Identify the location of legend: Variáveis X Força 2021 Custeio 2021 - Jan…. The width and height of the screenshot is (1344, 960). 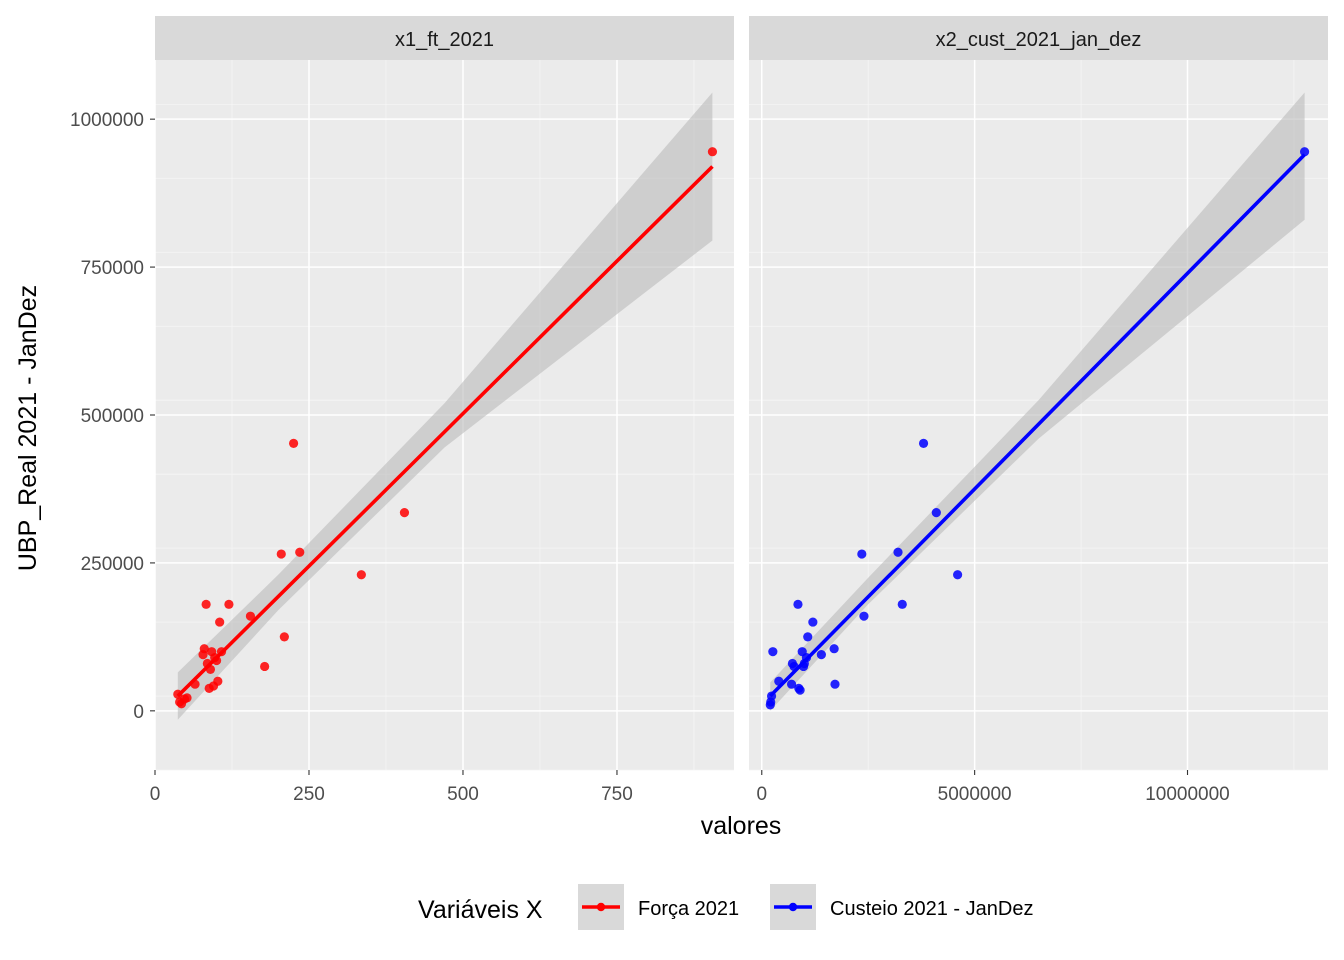
(725, 907).